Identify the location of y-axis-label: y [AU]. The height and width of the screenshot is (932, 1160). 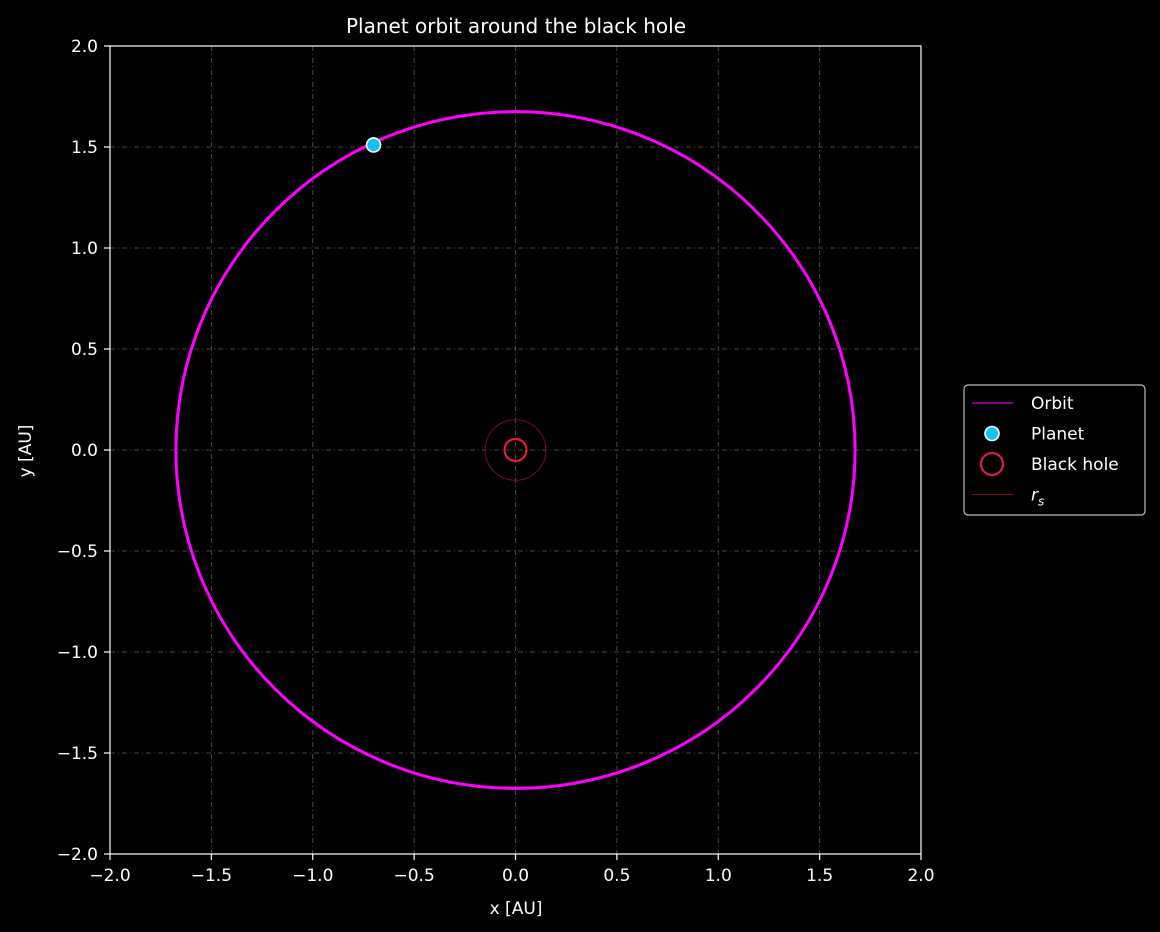
(26, 451).